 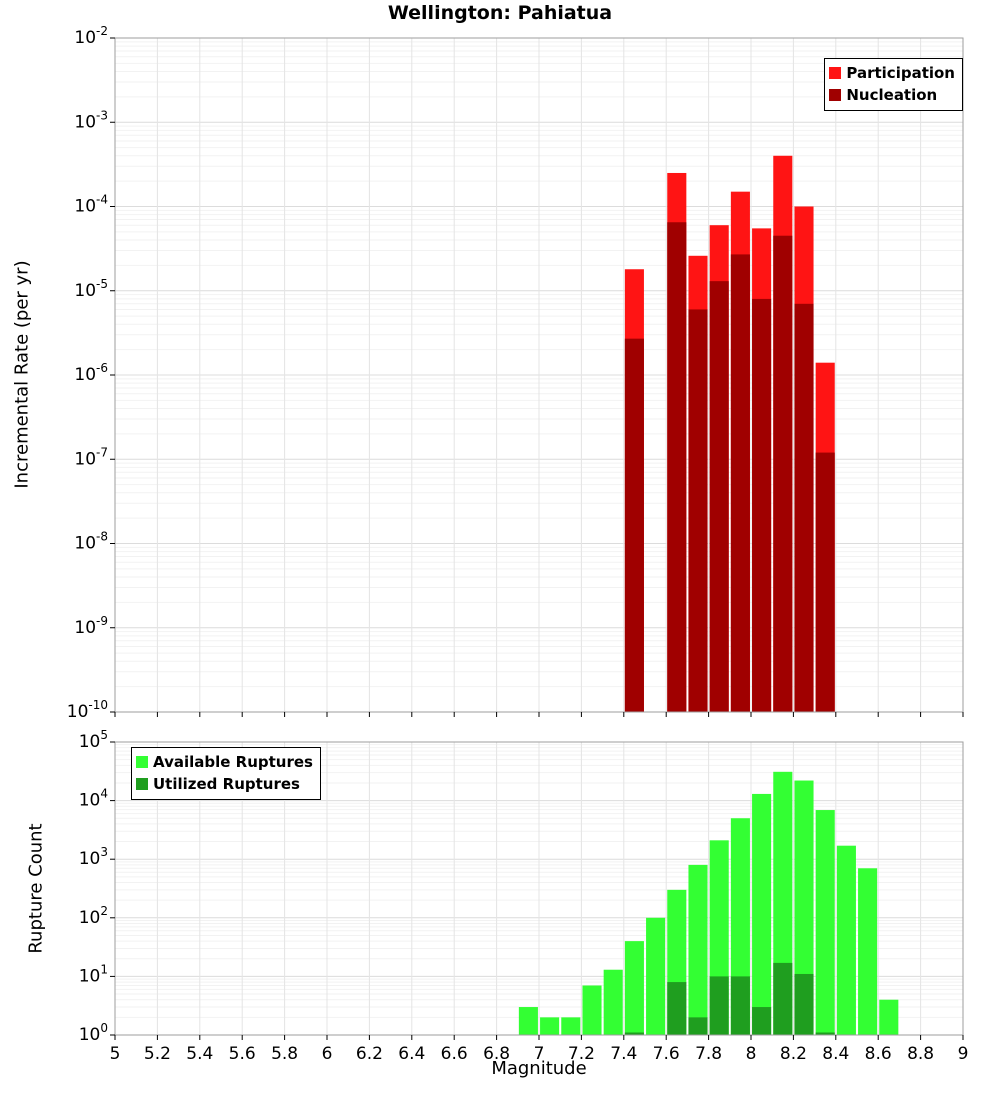 I want to click on svg-text: 10³, so click(x=93, y=857).